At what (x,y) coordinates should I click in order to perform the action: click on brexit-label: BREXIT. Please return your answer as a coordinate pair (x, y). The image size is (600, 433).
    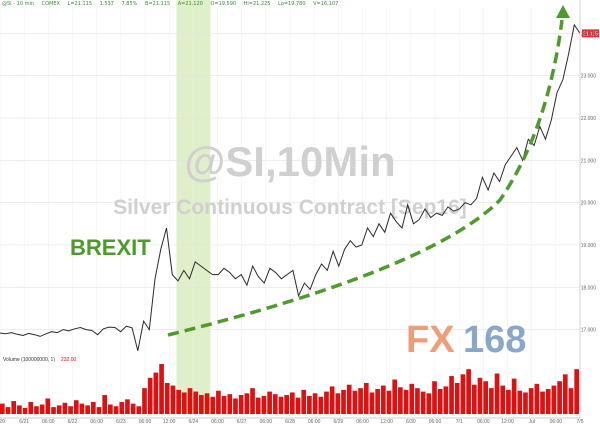
    Looking at the image, I should click on (110, 247).